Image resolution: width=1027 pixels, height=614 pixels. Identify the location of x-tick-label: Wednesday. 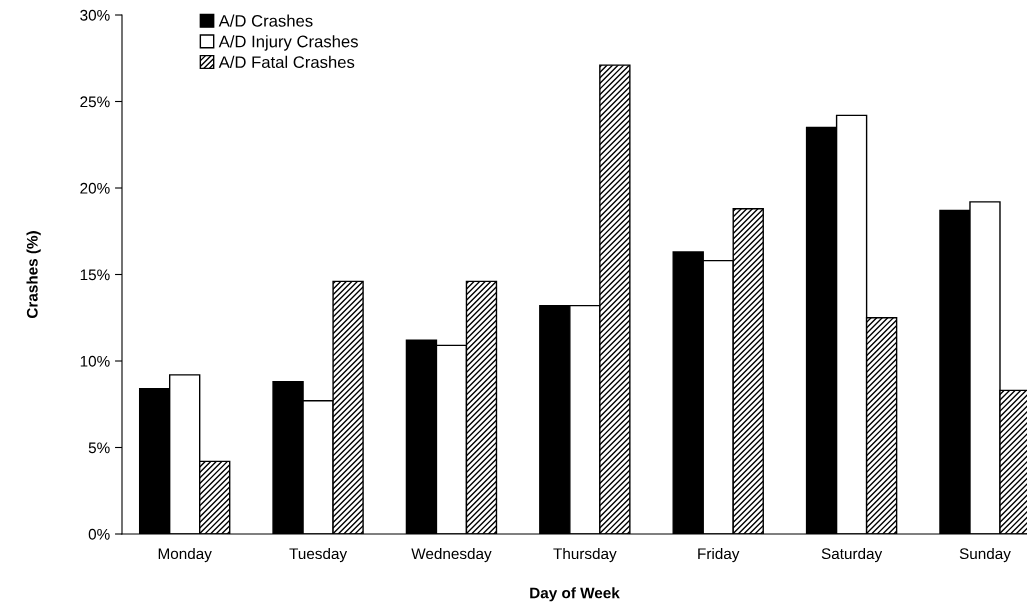
(451, 555).